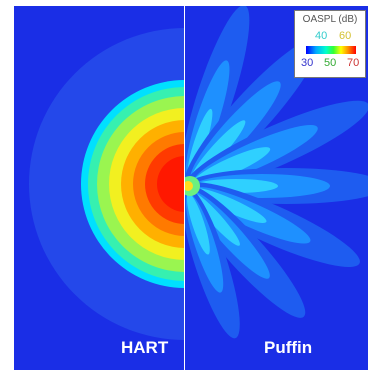 The width and height of the screenshot is (371, 370). Describe the element at coordinates (145, 347) in the screenshot. I see `hart-label: HART` at that location.